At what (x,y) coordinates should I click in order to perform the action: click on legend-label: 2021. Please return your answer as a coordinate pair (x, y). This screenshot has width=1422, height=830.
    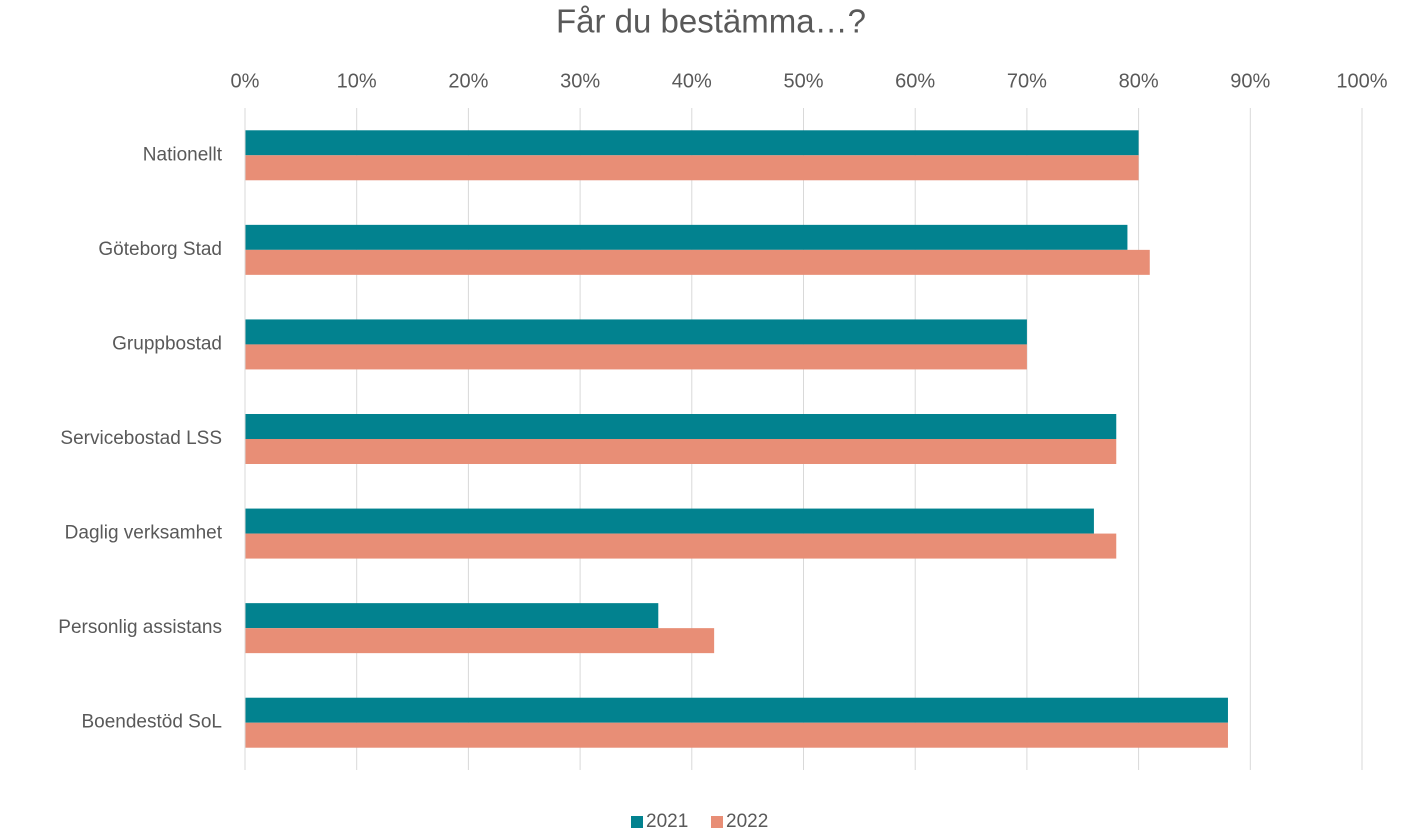
    Looking at the image, I should click on (667, 820).